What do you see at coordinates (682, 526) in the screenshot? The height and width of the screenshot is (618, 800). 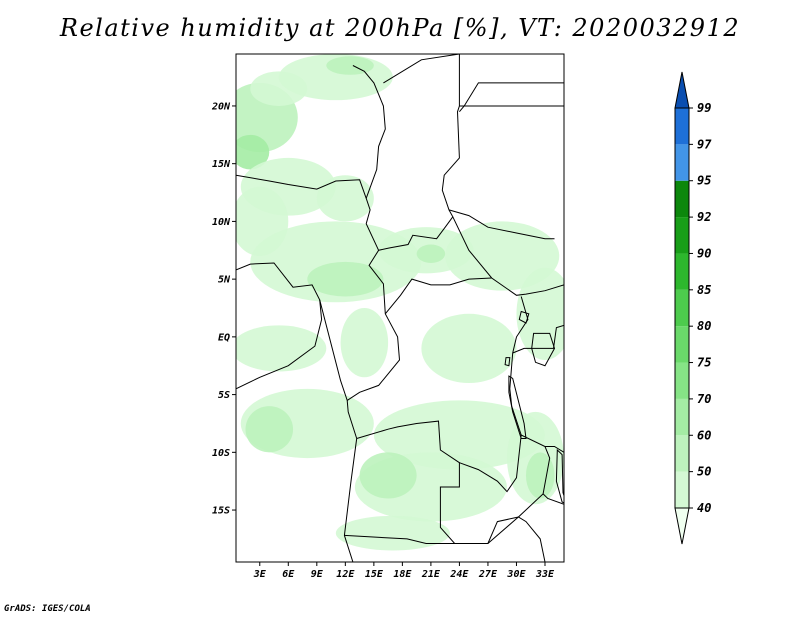 I see `colorbar-lower-arrow` at bounding box center [682, 526].